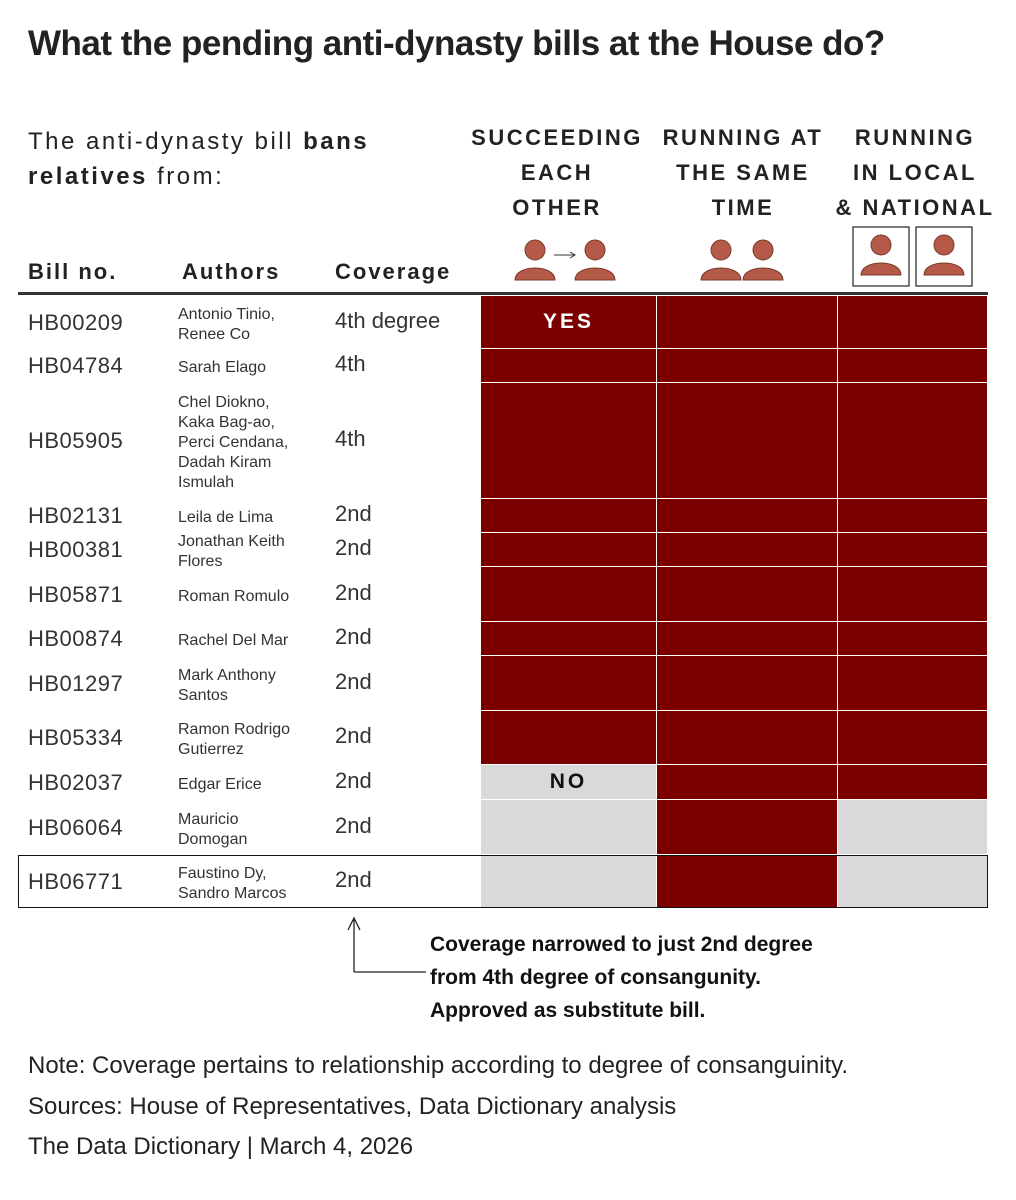  What do you see at coordinates (220, 784) in the screenshot?
I see `bill-authors: Edgar Erice` at bounding box center [220, 784].